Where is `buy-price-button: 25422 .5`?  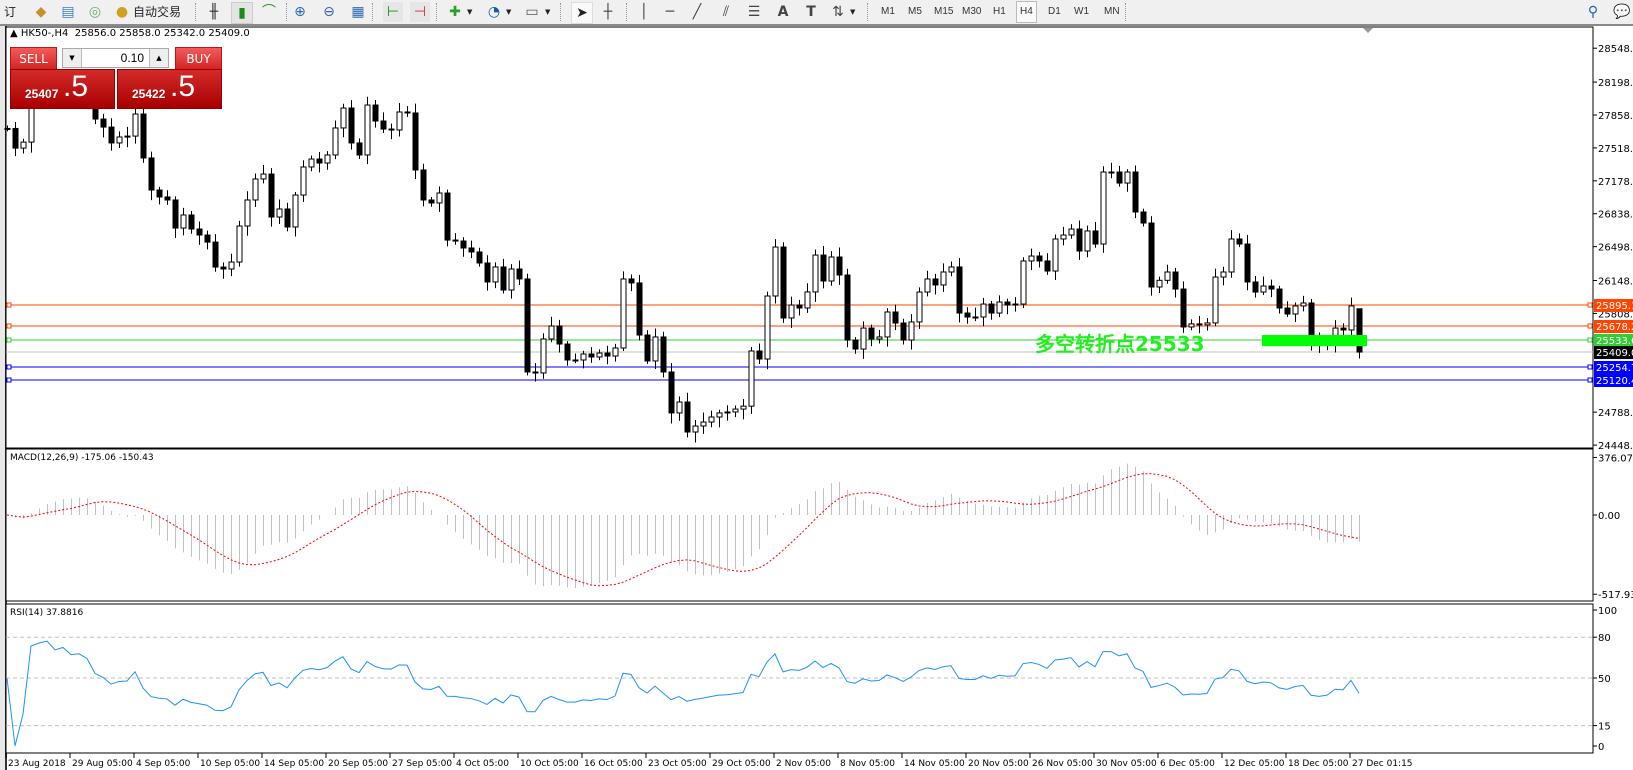 buy-price-button: 25422 .5 is located at coordinates (169, 89).